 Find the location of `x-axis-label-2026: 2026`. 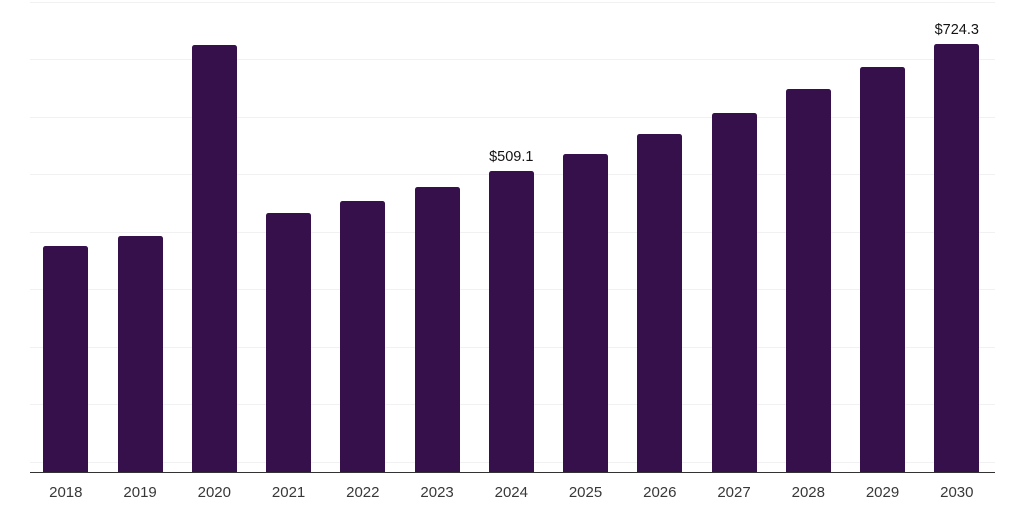

x-axis-label-2026: 2026 is located at coordinates (660, 492).